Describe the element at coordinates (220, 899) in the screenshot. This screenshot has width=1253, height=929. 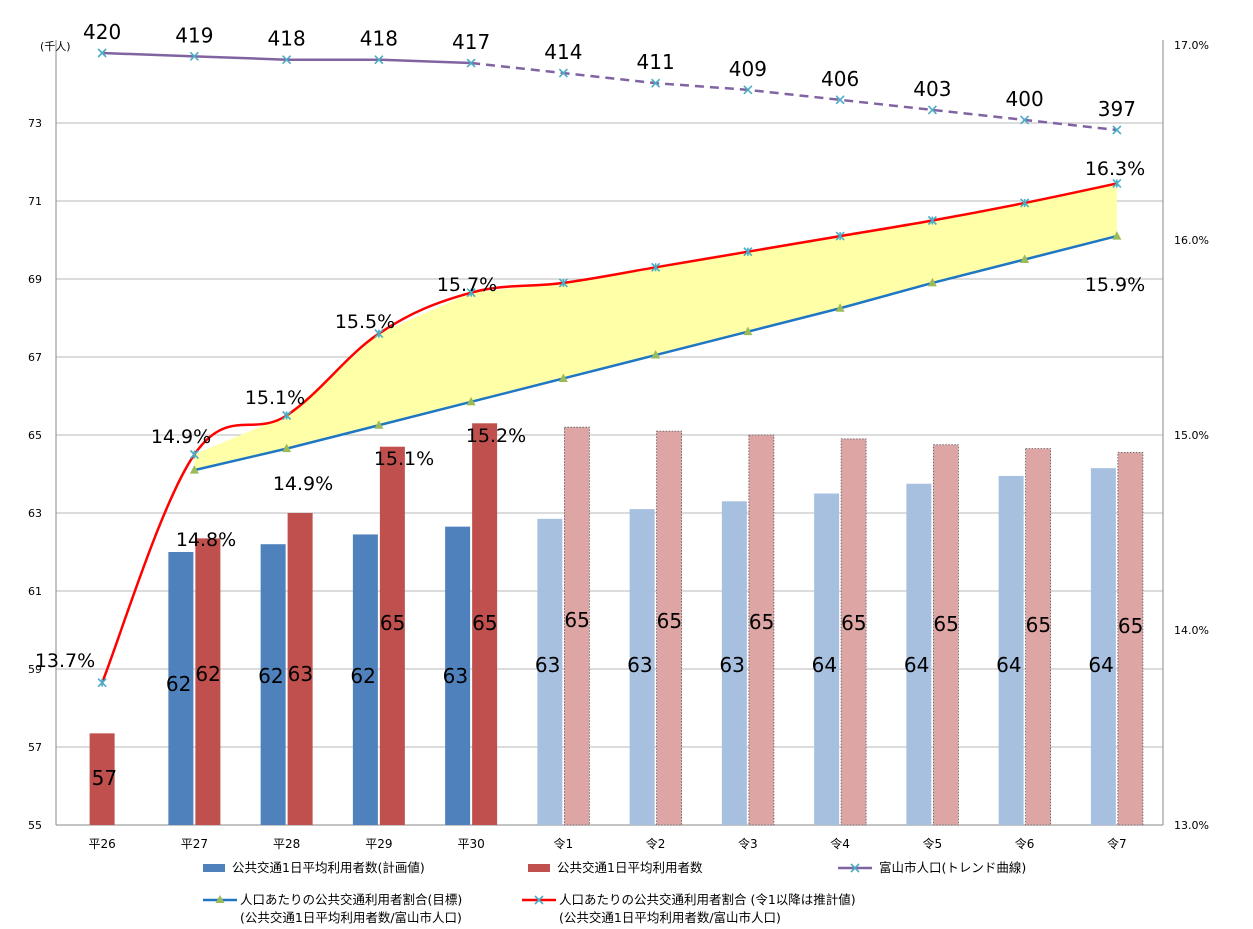
I see `legend-marker-target` at that location.